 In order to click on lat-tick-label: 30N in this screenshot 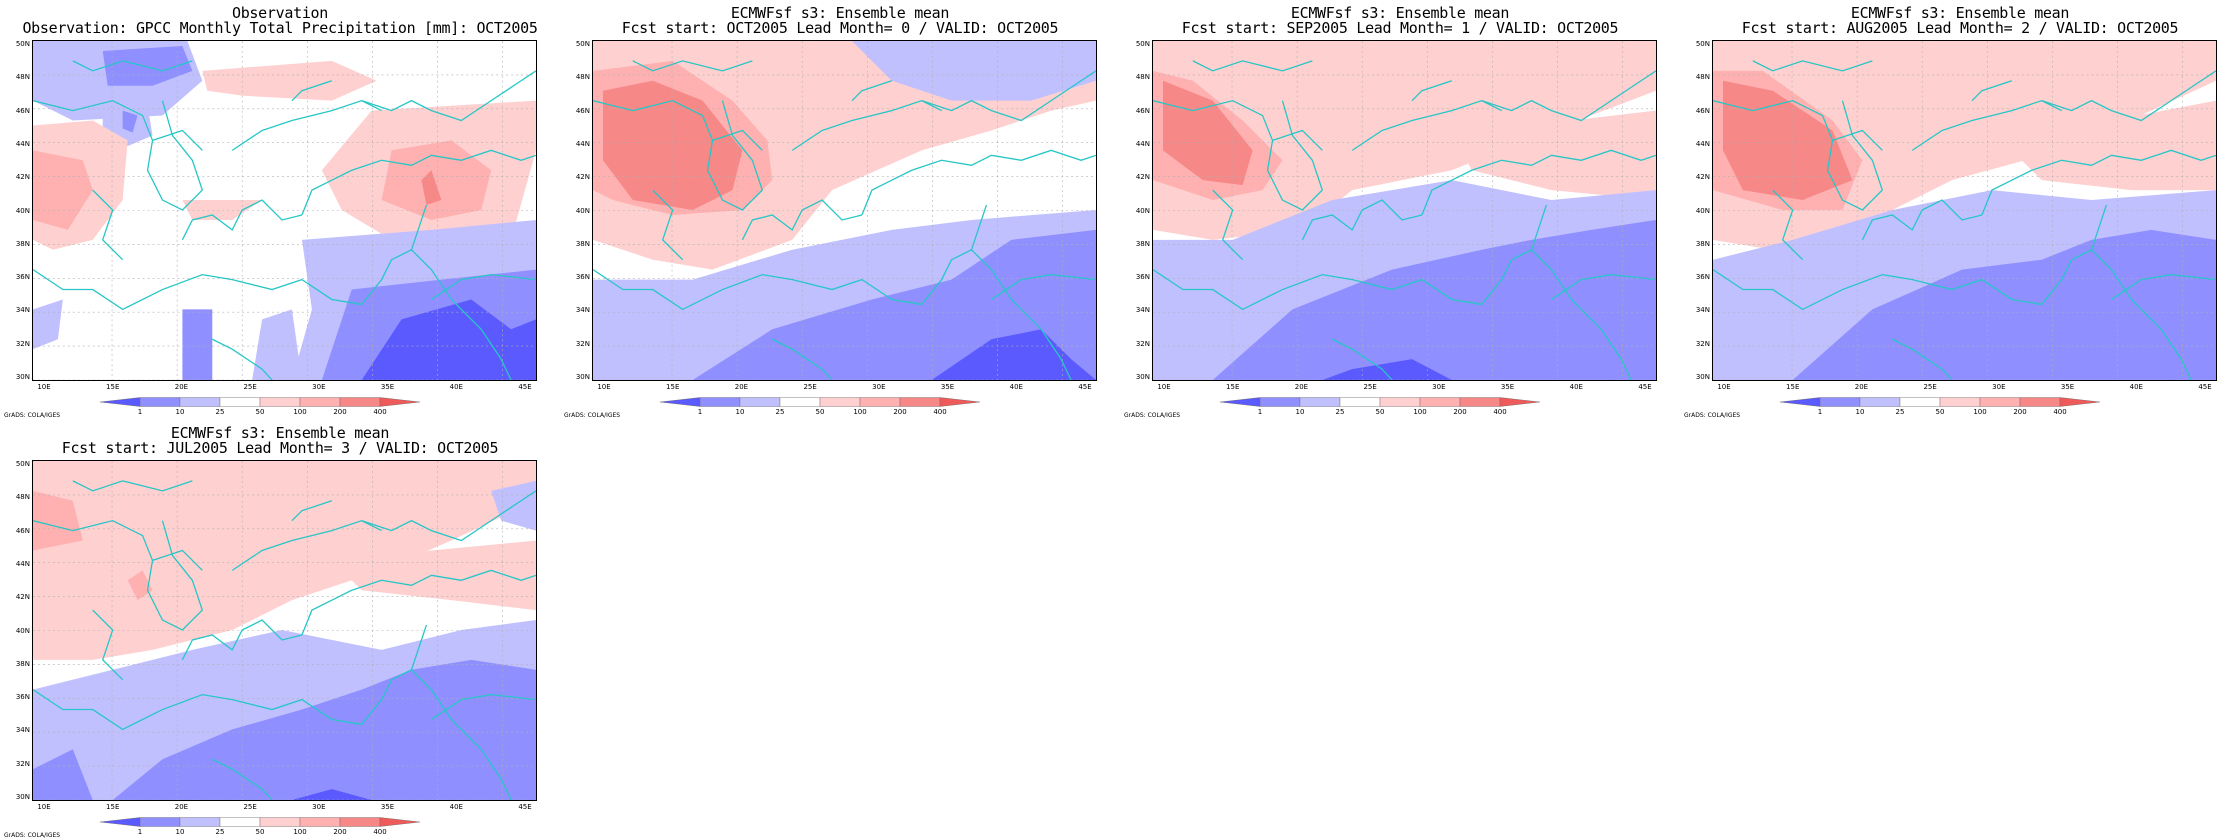, I will do `click(582, 377)`.